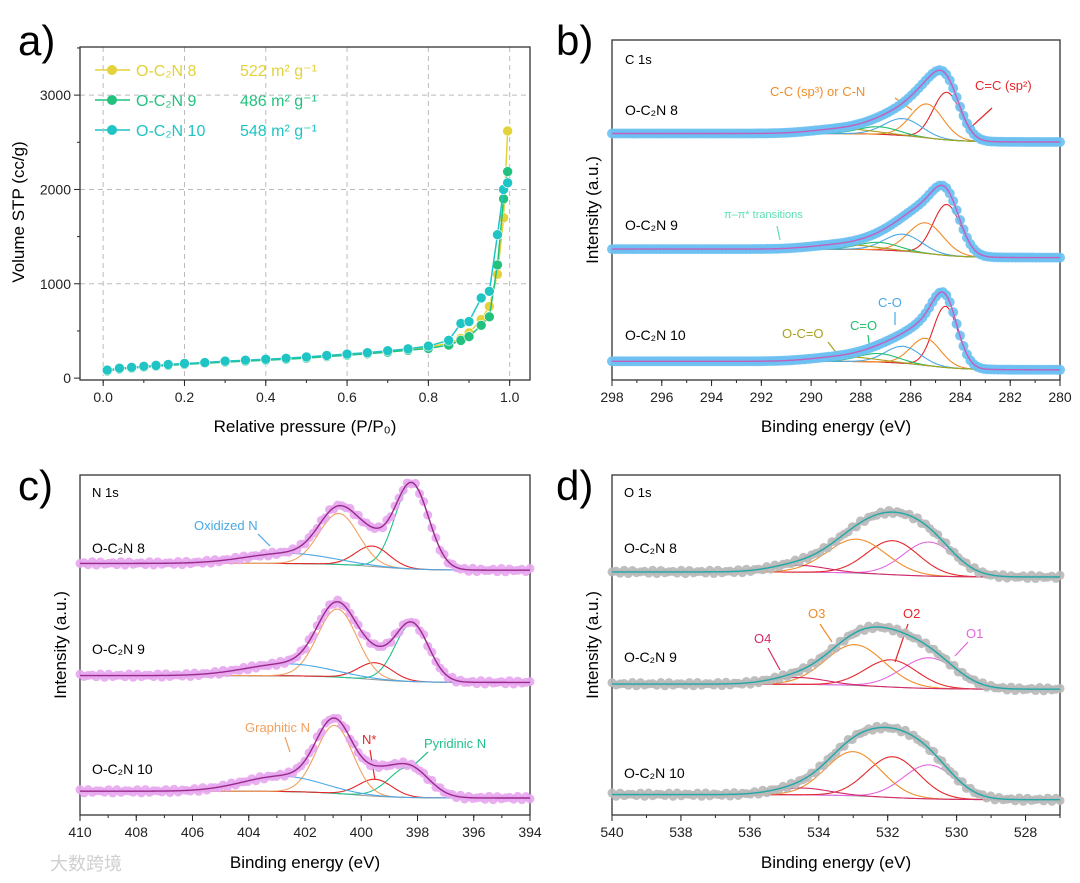 The image size is (1080, 883). What do you see at coordinates (278, 131) in the screenshot?
I see `legend-area: 548 m² g⁻¹` at bounding box center [278, 131].